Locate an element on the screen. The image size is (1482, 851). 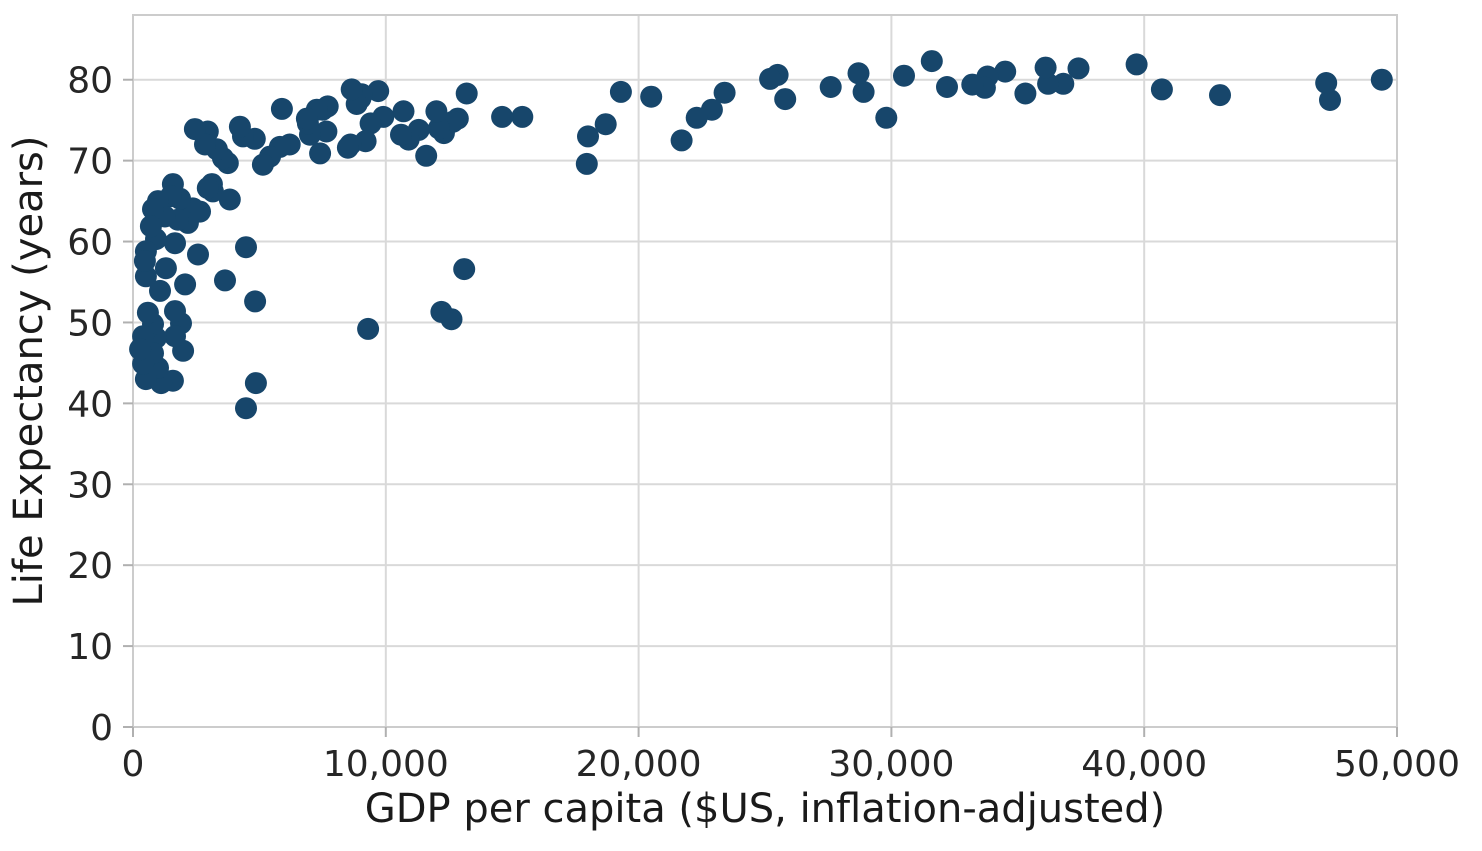
y-tick-label: 80 is located at coordinates (90, 81).